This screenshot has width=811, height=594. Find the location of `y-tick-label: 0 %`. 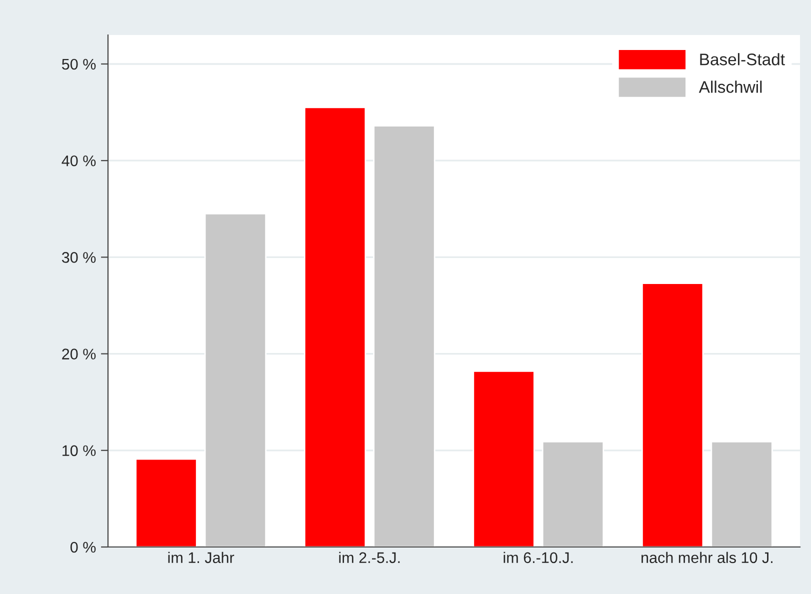

y-tick-label: 0 % is located at coordinates (83, 547).